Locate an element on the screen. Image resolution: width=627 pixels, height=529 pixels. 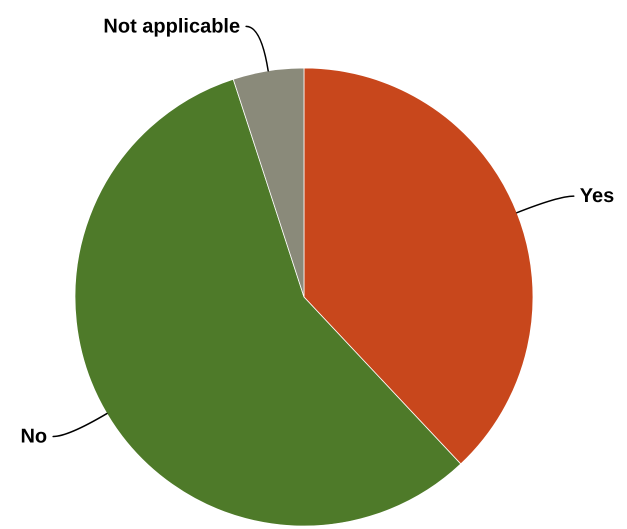
slice-label: Not applicable is located at coordinates (171, 26).